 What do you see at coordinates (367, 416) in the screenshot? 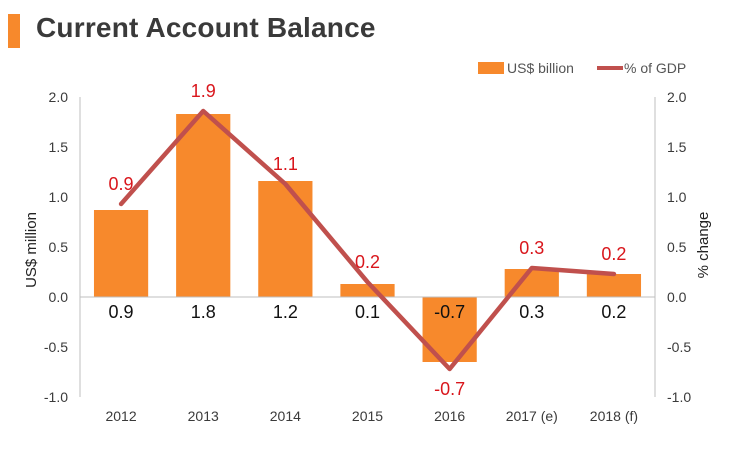
I see `x-tick-label: 2015` at bounding box center [367, 416].